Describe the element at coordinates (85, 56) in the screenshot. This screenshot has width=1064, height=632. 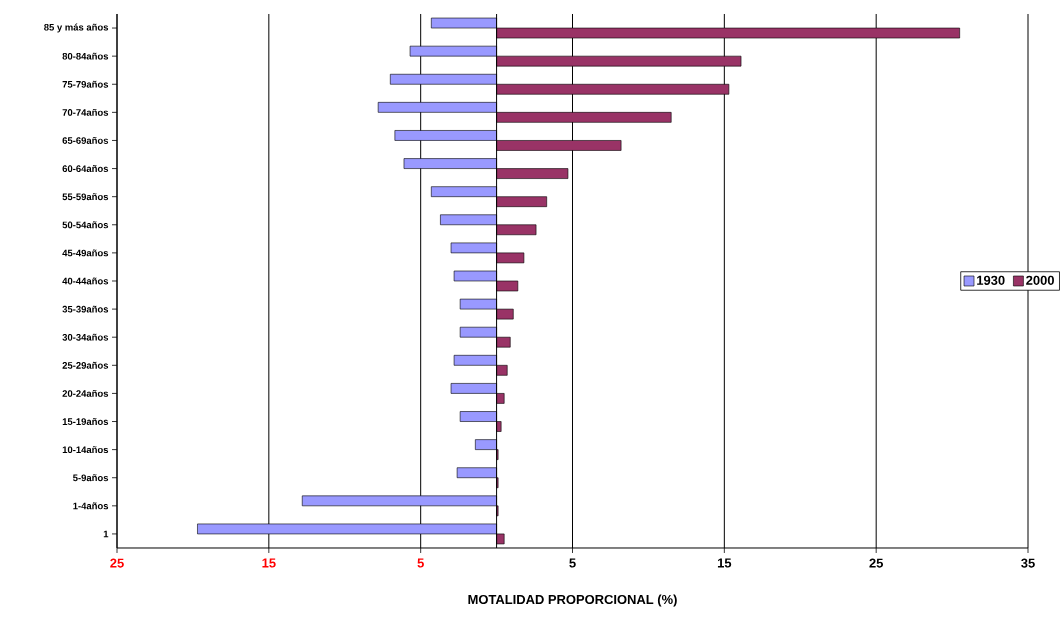
I see `y-tick-label: 80-84años` at that location.